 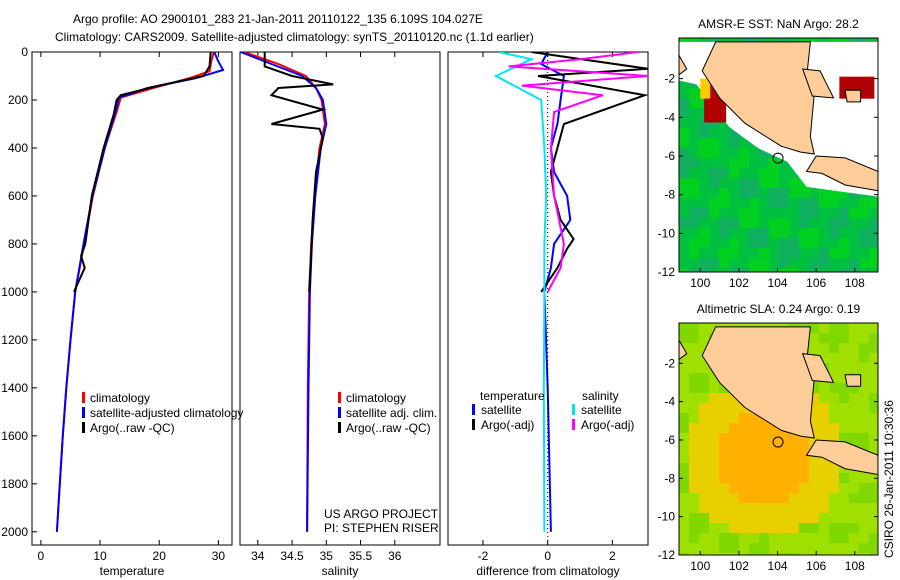 I want to click on bangka-land, so click(x=818, y=368).